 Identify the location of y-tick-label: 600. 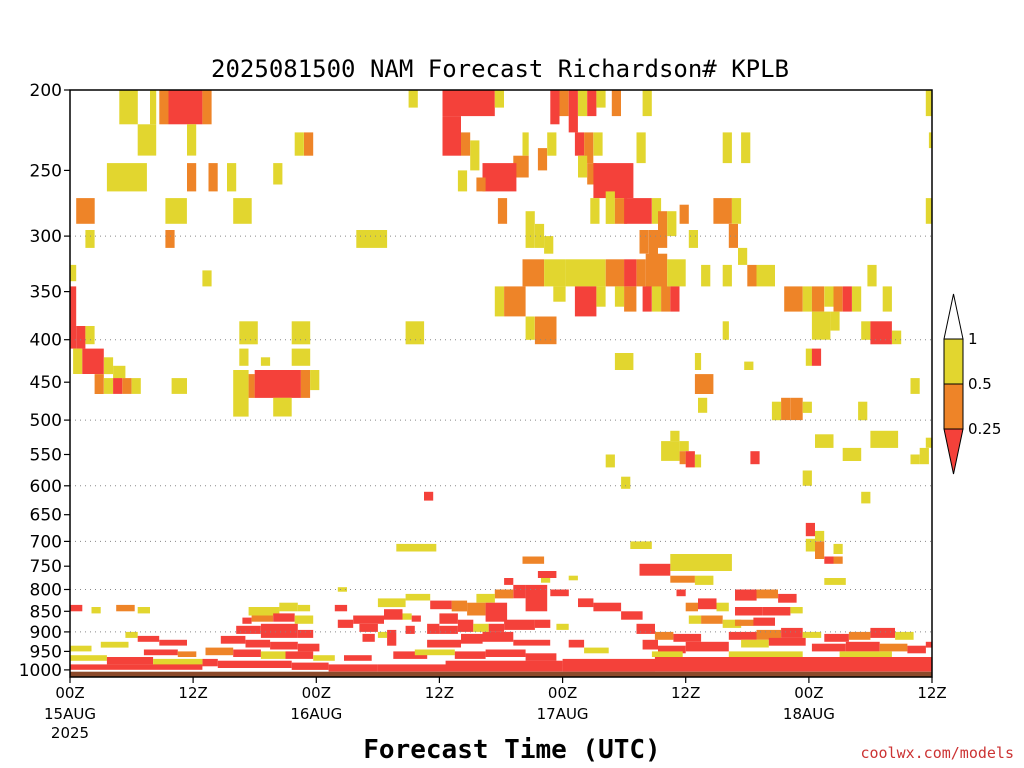
(46, 487).